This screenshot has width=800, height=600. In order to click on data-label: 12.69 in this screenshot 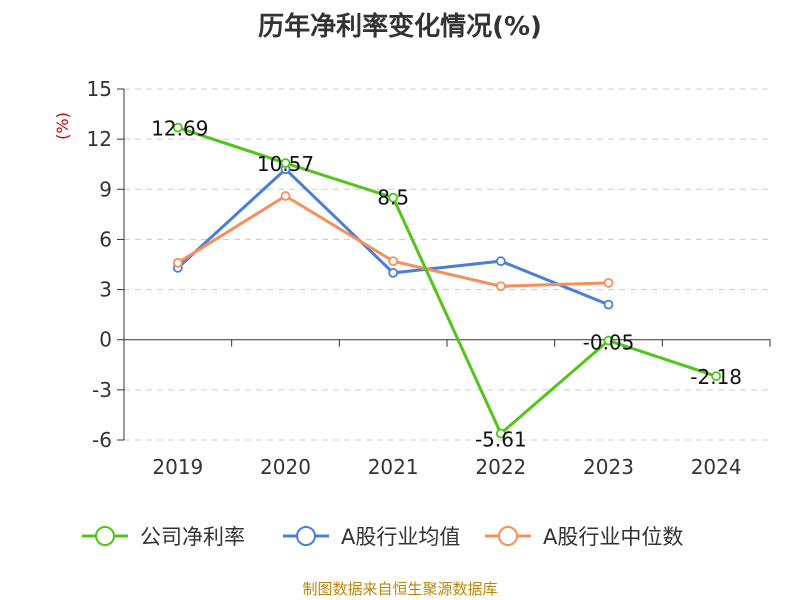, I will do `click(179, 129)`.